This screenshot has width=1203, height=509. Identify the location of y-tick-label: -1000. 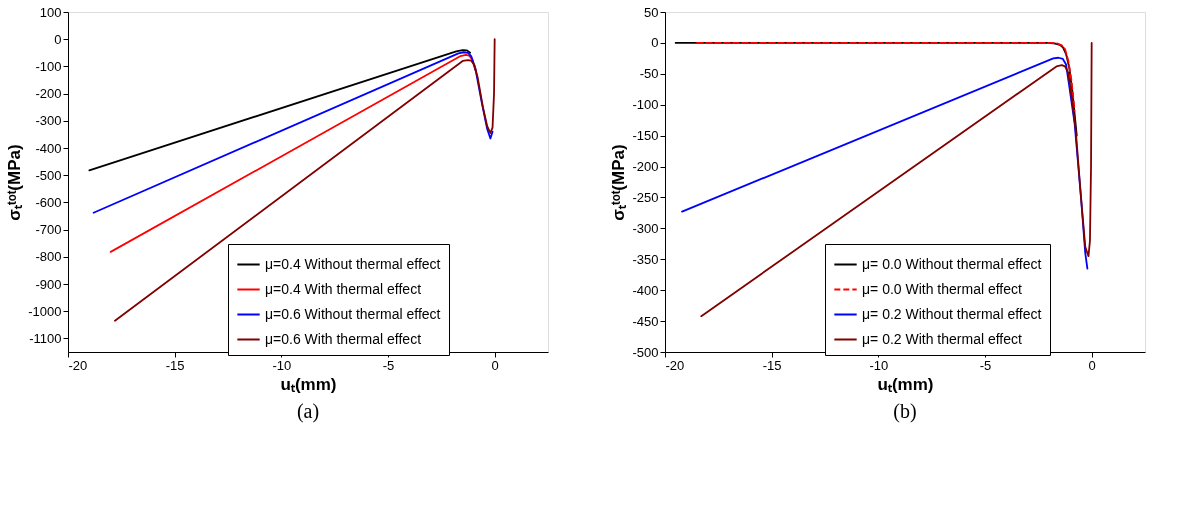
(45, 311).